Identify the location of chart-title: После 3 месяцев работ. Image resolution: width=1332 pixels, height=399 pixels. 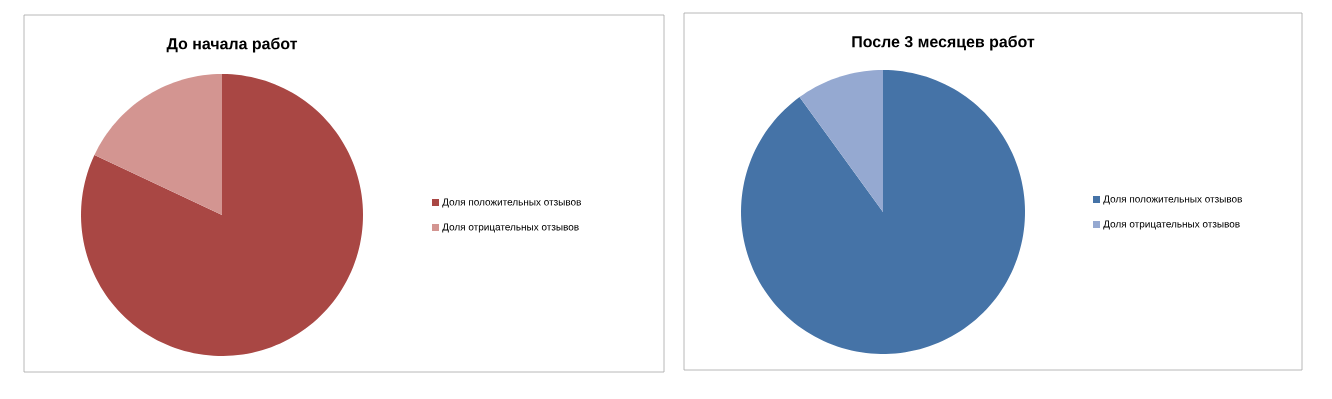
(943, 43).